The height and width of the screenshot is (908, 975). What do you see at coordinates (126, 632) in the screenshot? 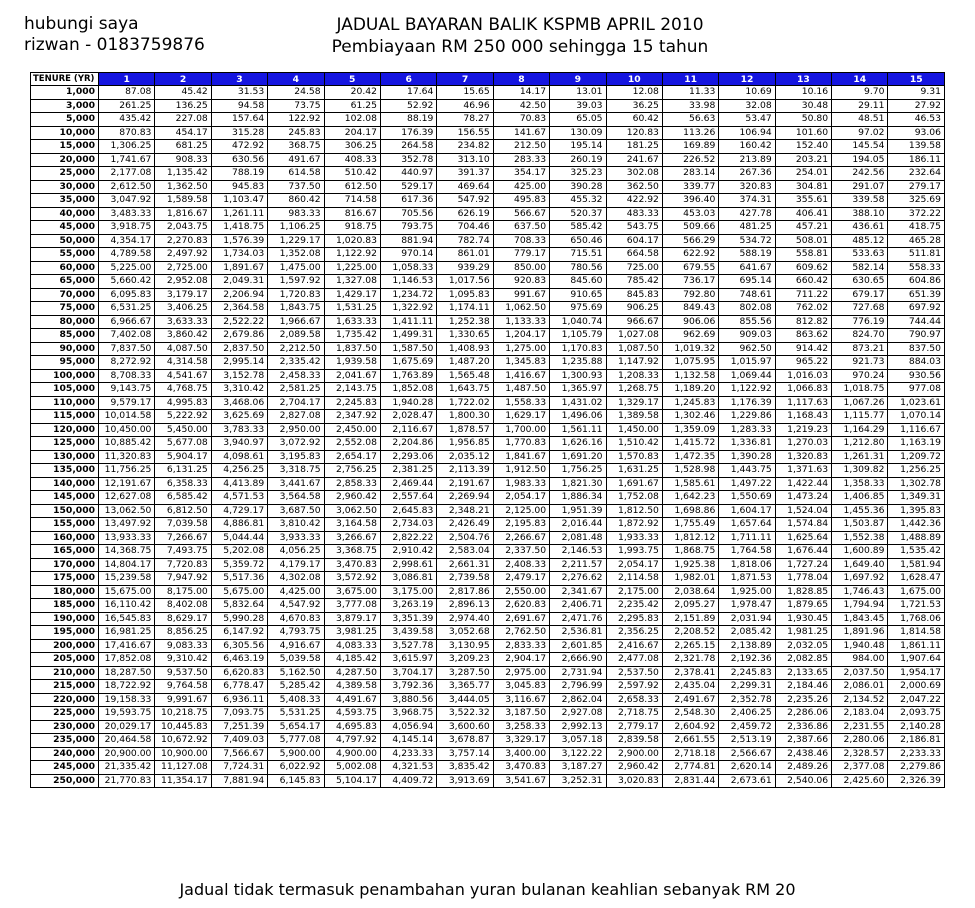
I see `installment-cell: 16,981.25` at bounding box center [126, 632].